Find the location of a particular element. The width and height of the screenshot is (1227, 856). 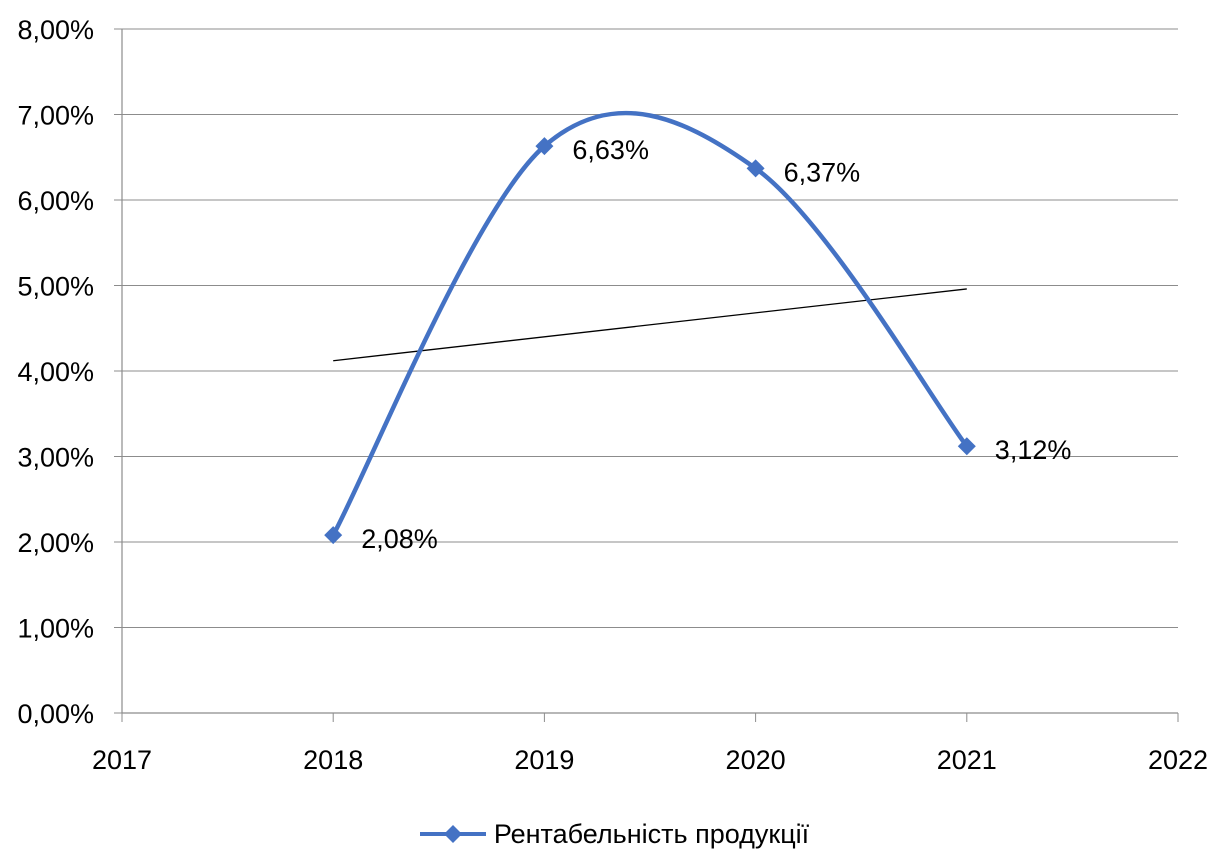

y-tick-label: 5,00% is located at coordinates (55, 287).